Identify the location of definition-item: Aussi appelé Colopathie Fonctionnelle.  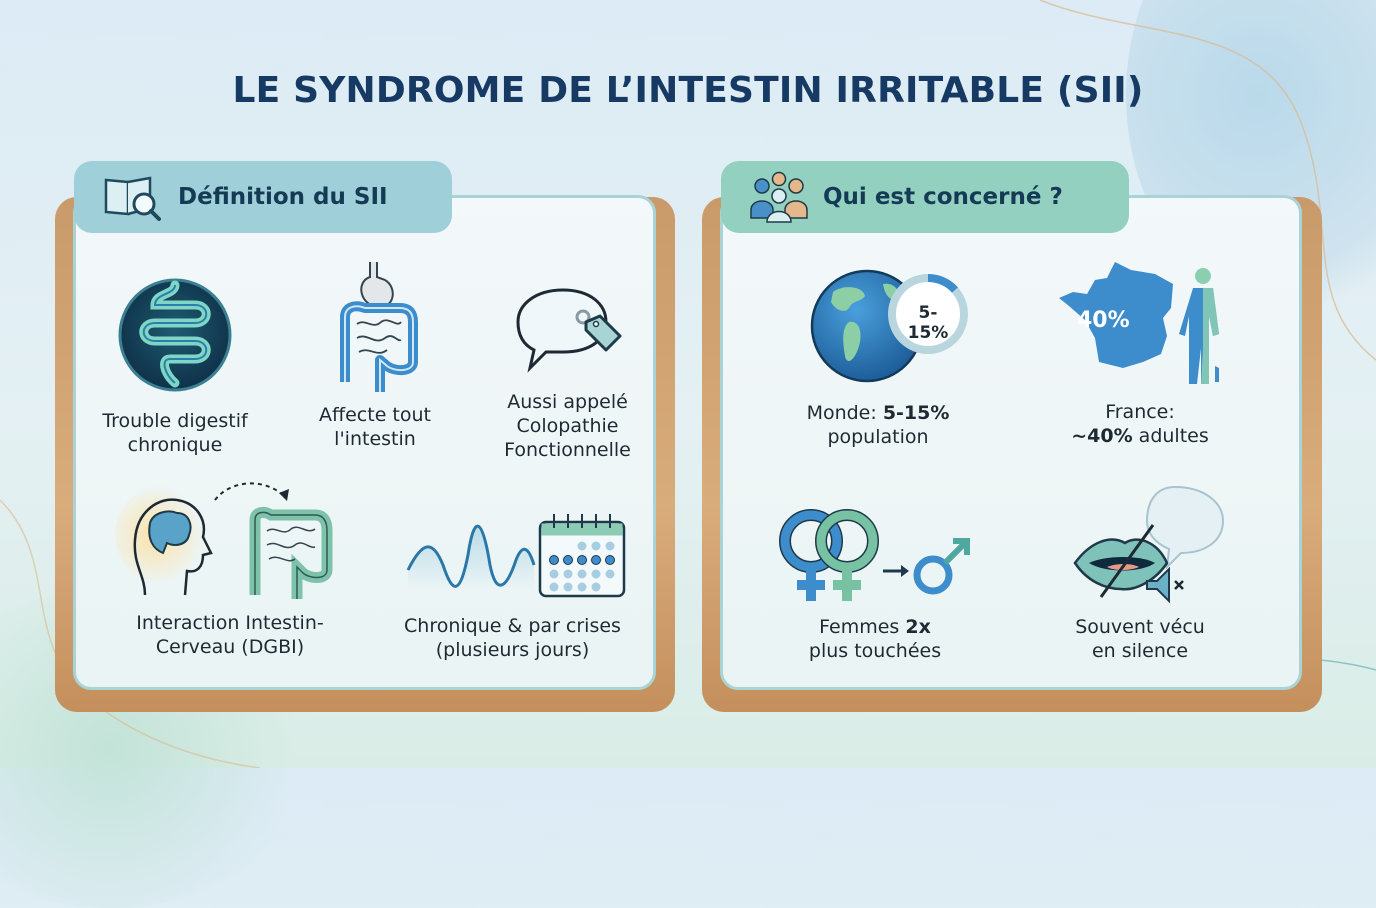
(567, 372).